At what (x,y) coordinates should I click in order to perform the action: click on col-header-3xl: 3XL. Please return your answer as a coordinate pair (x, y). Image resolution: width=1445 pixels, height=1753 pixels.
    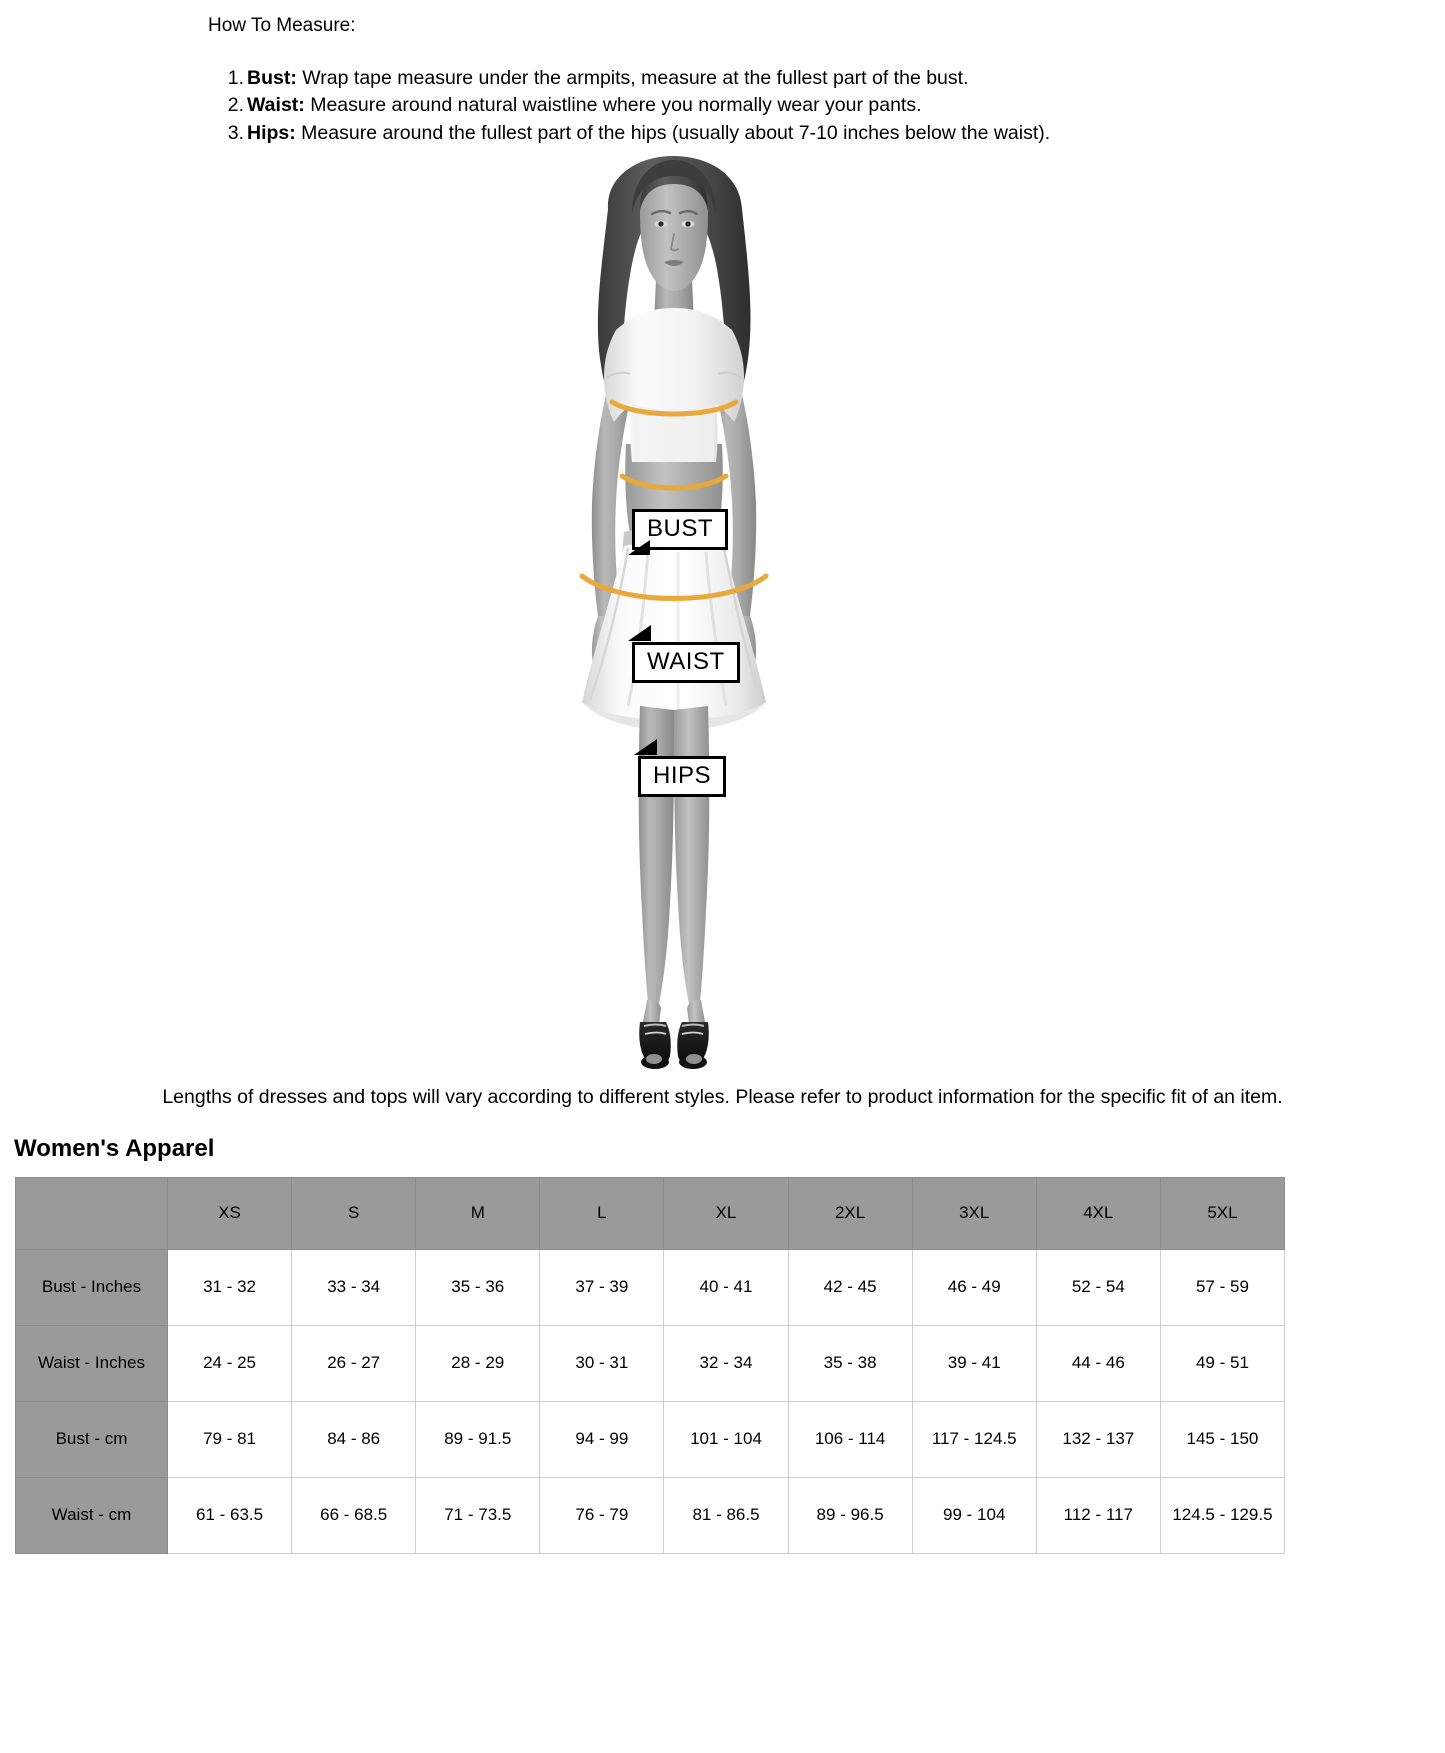
    Looking at the image, I should click on (974, 1213).